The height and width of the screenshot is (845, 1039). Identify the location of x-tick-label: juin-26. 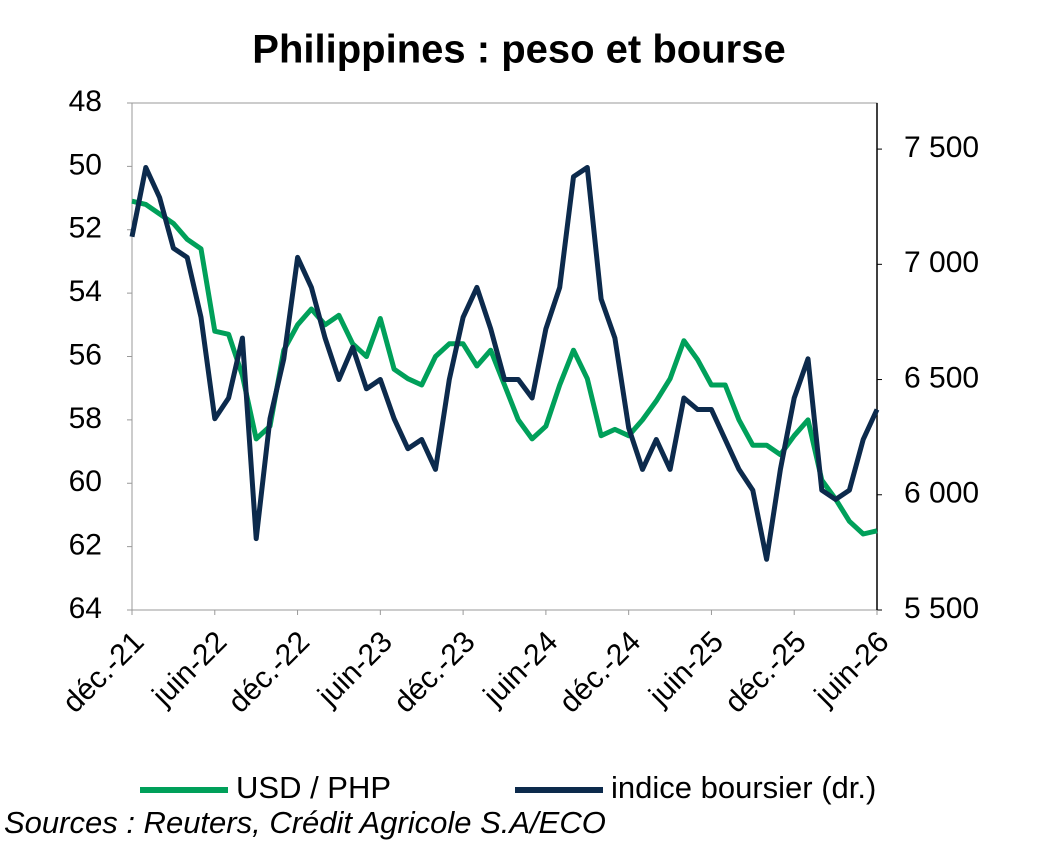
(852, 669).